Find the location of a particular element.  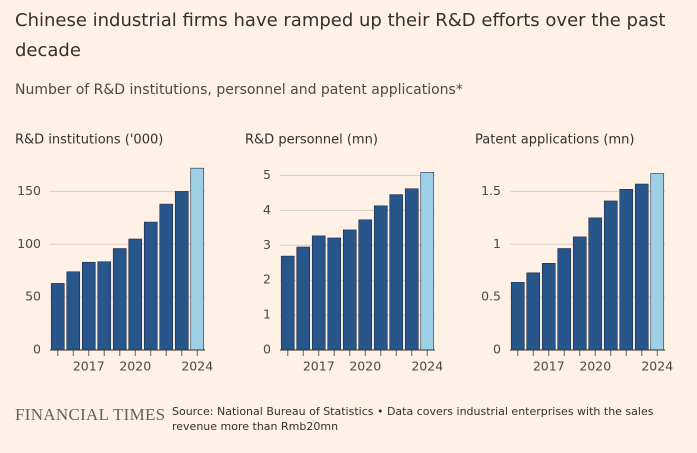

panel-title: R&D institutions ('000) is located at coordinates (89, 140).